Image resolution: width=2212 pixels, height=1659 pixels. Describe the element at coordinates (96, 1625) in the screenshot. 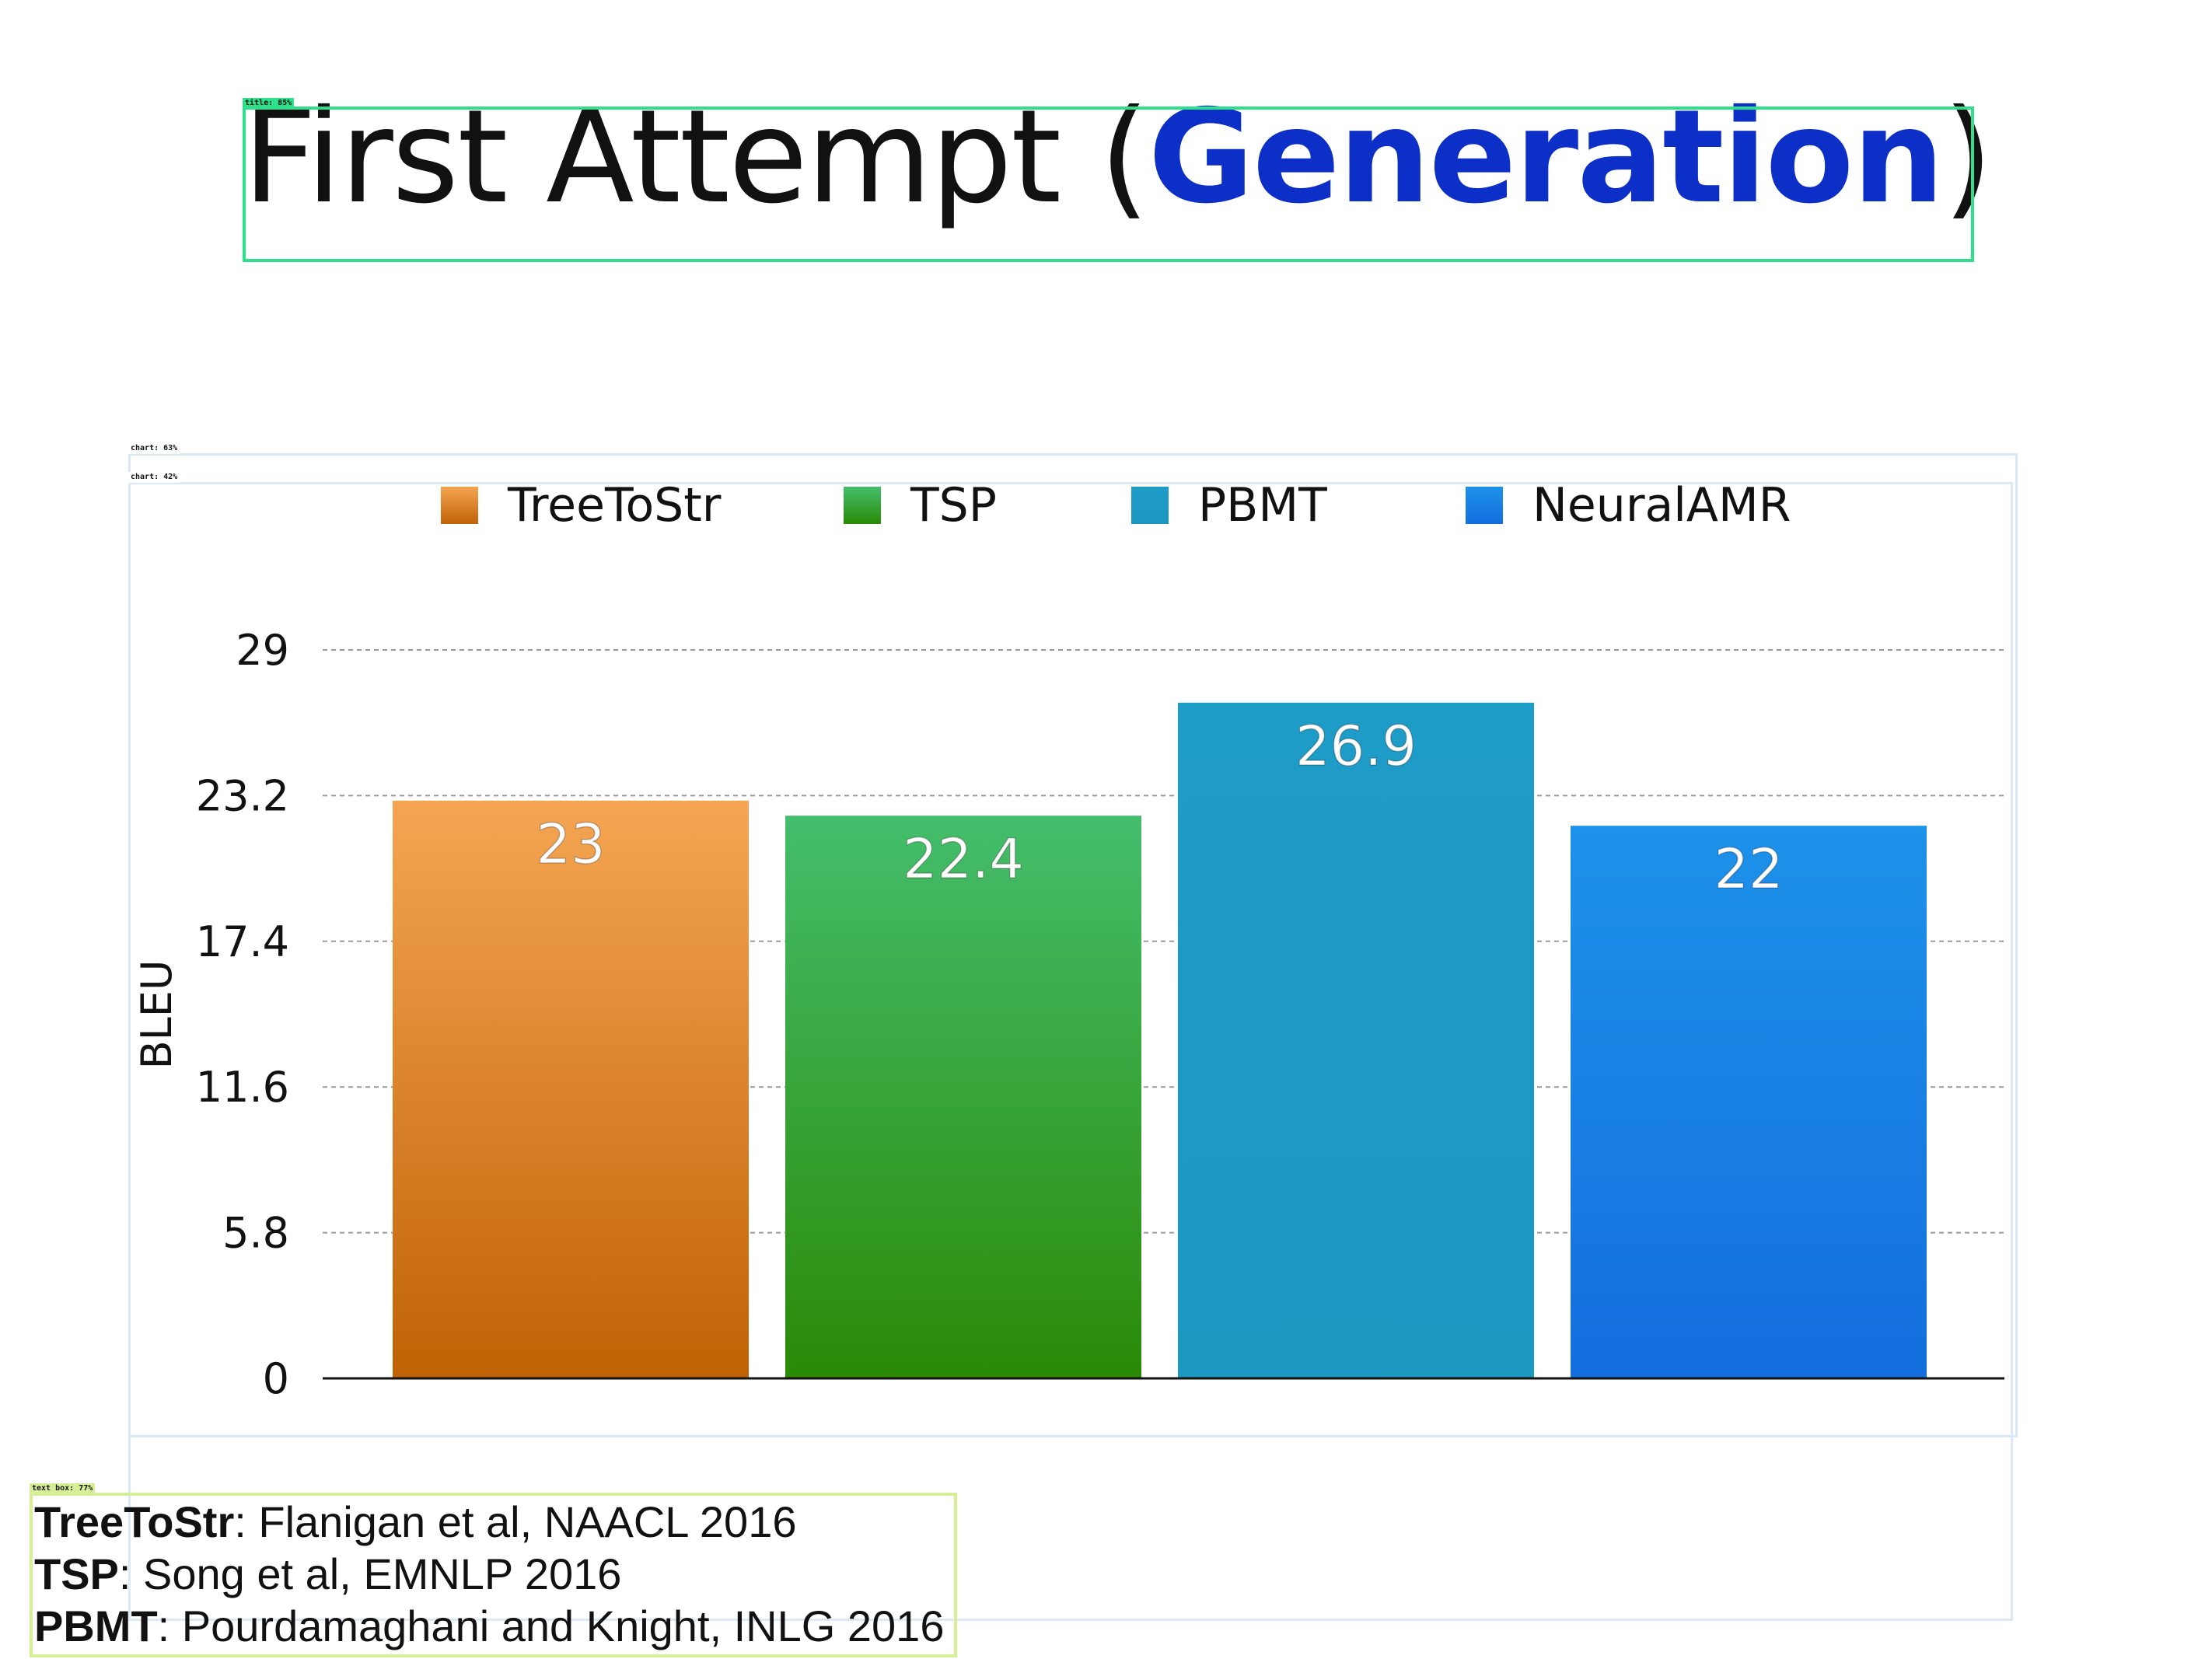

I see `reference-name: PBMT` at that location.